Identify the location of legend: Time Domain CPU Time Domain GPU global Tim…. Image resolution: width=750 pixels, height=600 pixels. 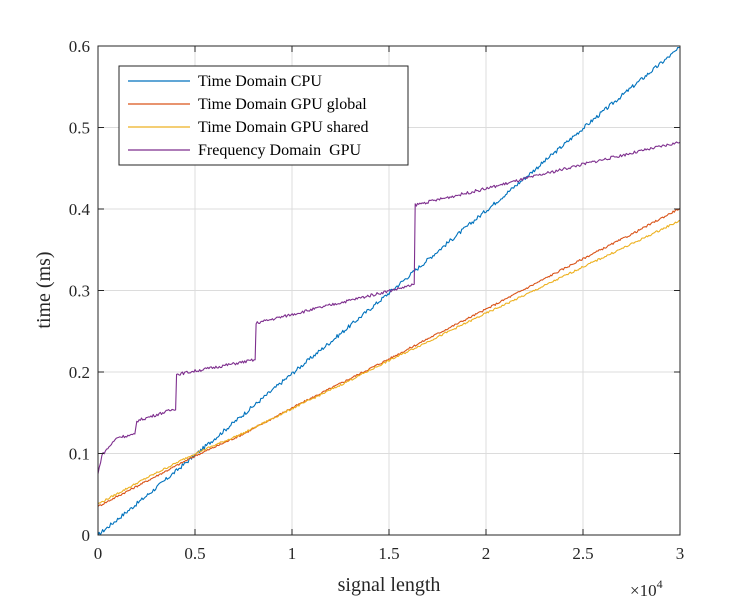
(263, 115).